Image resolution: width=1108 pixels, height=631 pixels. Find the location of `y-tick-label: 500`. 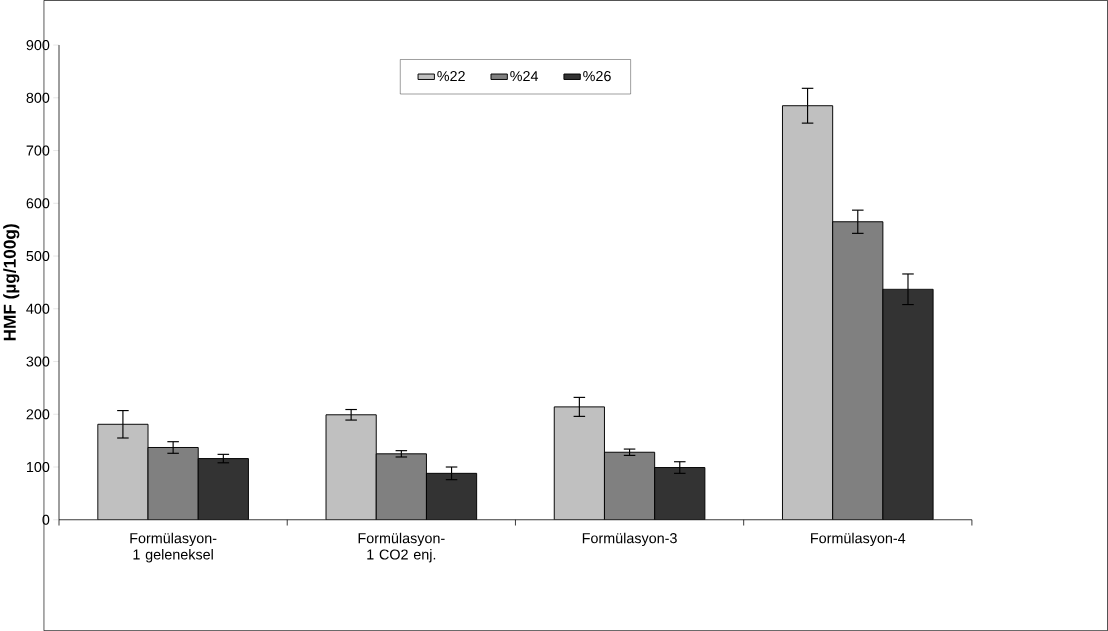

y-tick-label: 500 is located at coordinates (38, 256).